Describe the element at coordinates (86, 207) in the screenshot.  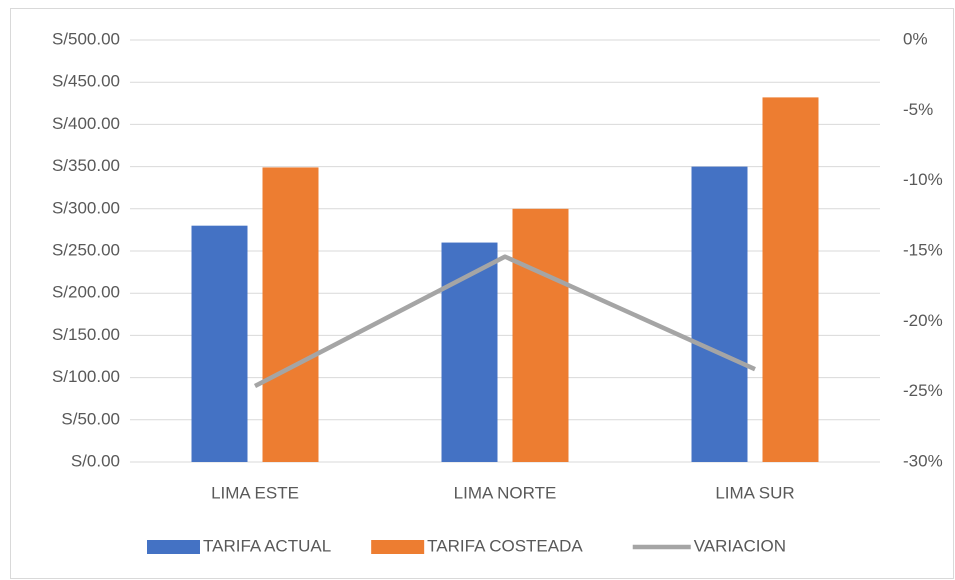
I see `y-tick-label: S/300.00` at that location.